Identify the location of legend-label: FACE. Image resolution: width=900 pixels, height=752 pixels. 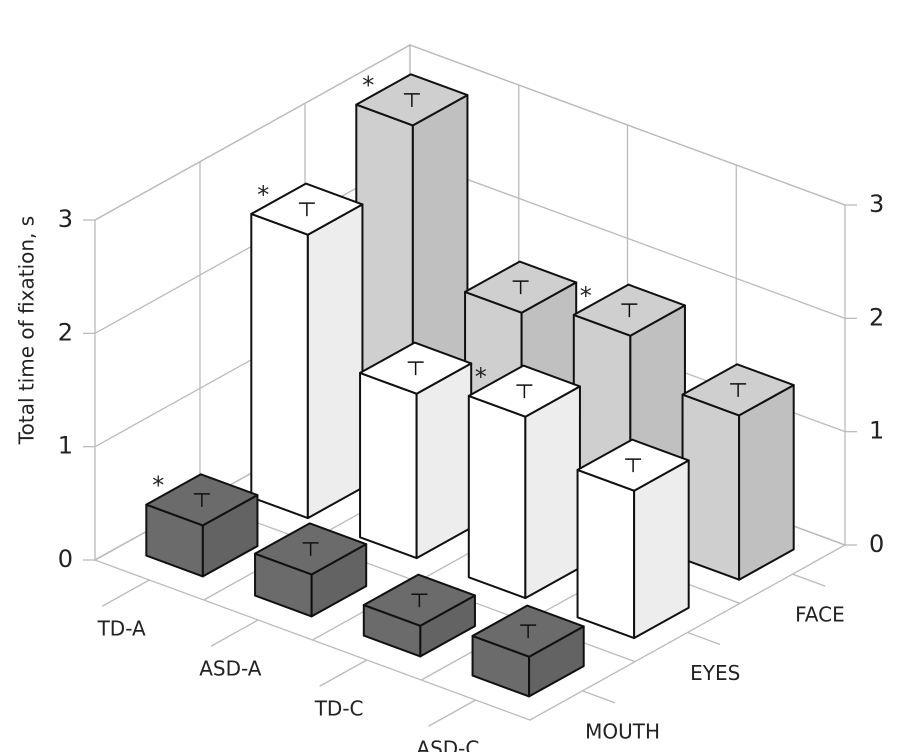
(820, 615).